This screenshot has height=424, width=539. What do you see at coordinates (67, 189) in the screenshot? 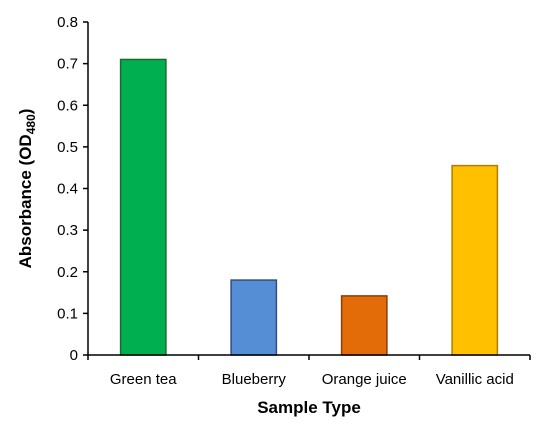
I see `y-tick-label: 0.4` at bounding box center [67, 189].